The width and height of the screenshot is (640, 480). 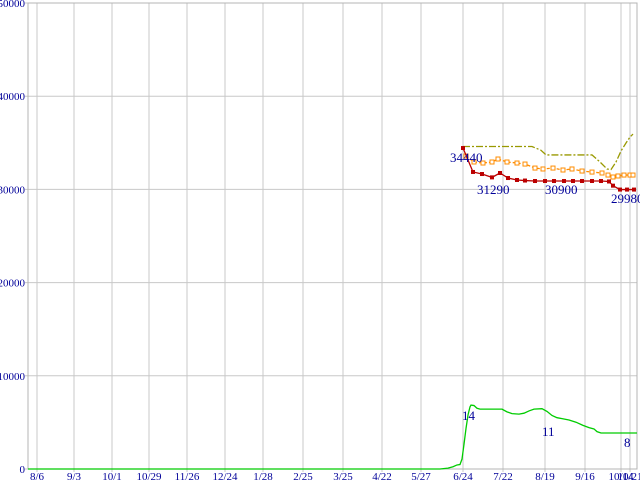 I want to click on series-green-solid-line, so click(x=332, y=437).